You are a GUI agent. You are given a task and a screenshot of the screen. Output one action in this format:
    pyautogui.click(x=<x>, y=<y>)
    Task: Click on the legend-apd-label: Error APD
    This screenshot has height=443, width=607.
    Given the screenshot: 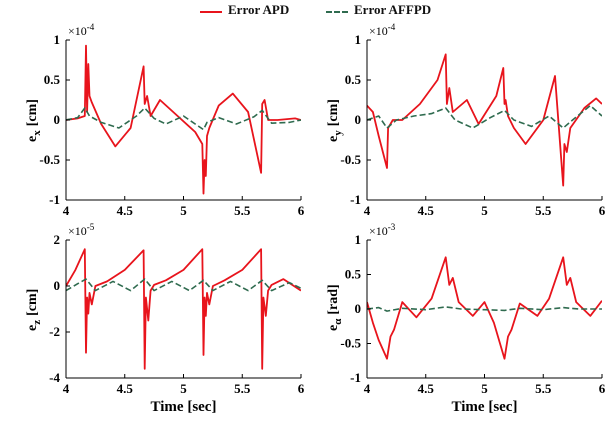 What is the action you would take?
    pyautogui.click(x=259, y=9)
    